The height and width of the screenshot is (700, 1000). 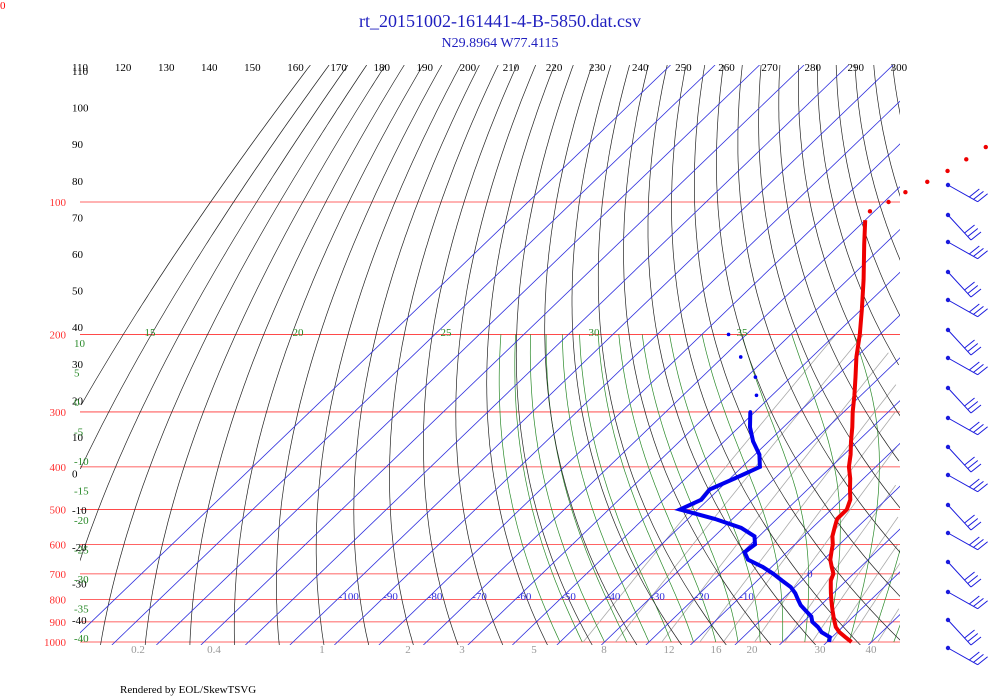 What do you see at coordinates (604, 650) in the screenshot?
I see `mixing-ratio-label: 8` at bounding box center [604, 650].